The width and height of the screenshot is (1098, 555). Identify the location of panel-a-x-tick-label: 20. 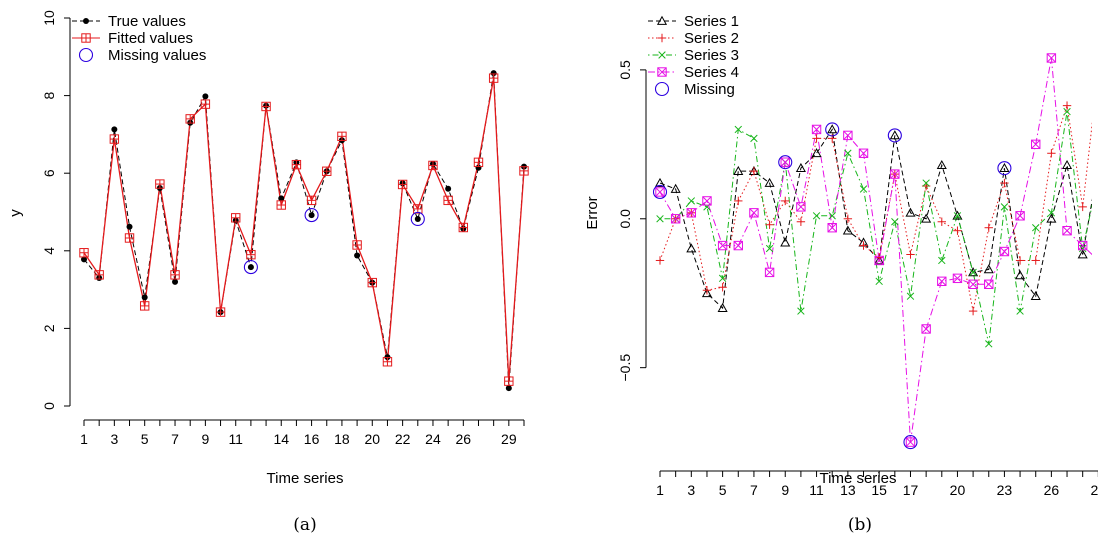
(372, 439).